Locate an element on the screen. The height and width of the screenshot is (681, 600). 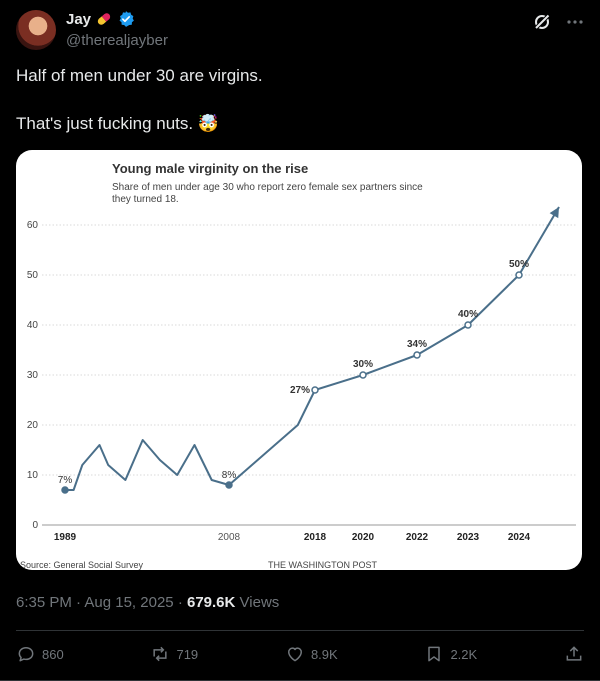
tweet-meta: 6:35 PM · Aug 15, 2025 · 679.6K Views is located at coordinates (147, 602).